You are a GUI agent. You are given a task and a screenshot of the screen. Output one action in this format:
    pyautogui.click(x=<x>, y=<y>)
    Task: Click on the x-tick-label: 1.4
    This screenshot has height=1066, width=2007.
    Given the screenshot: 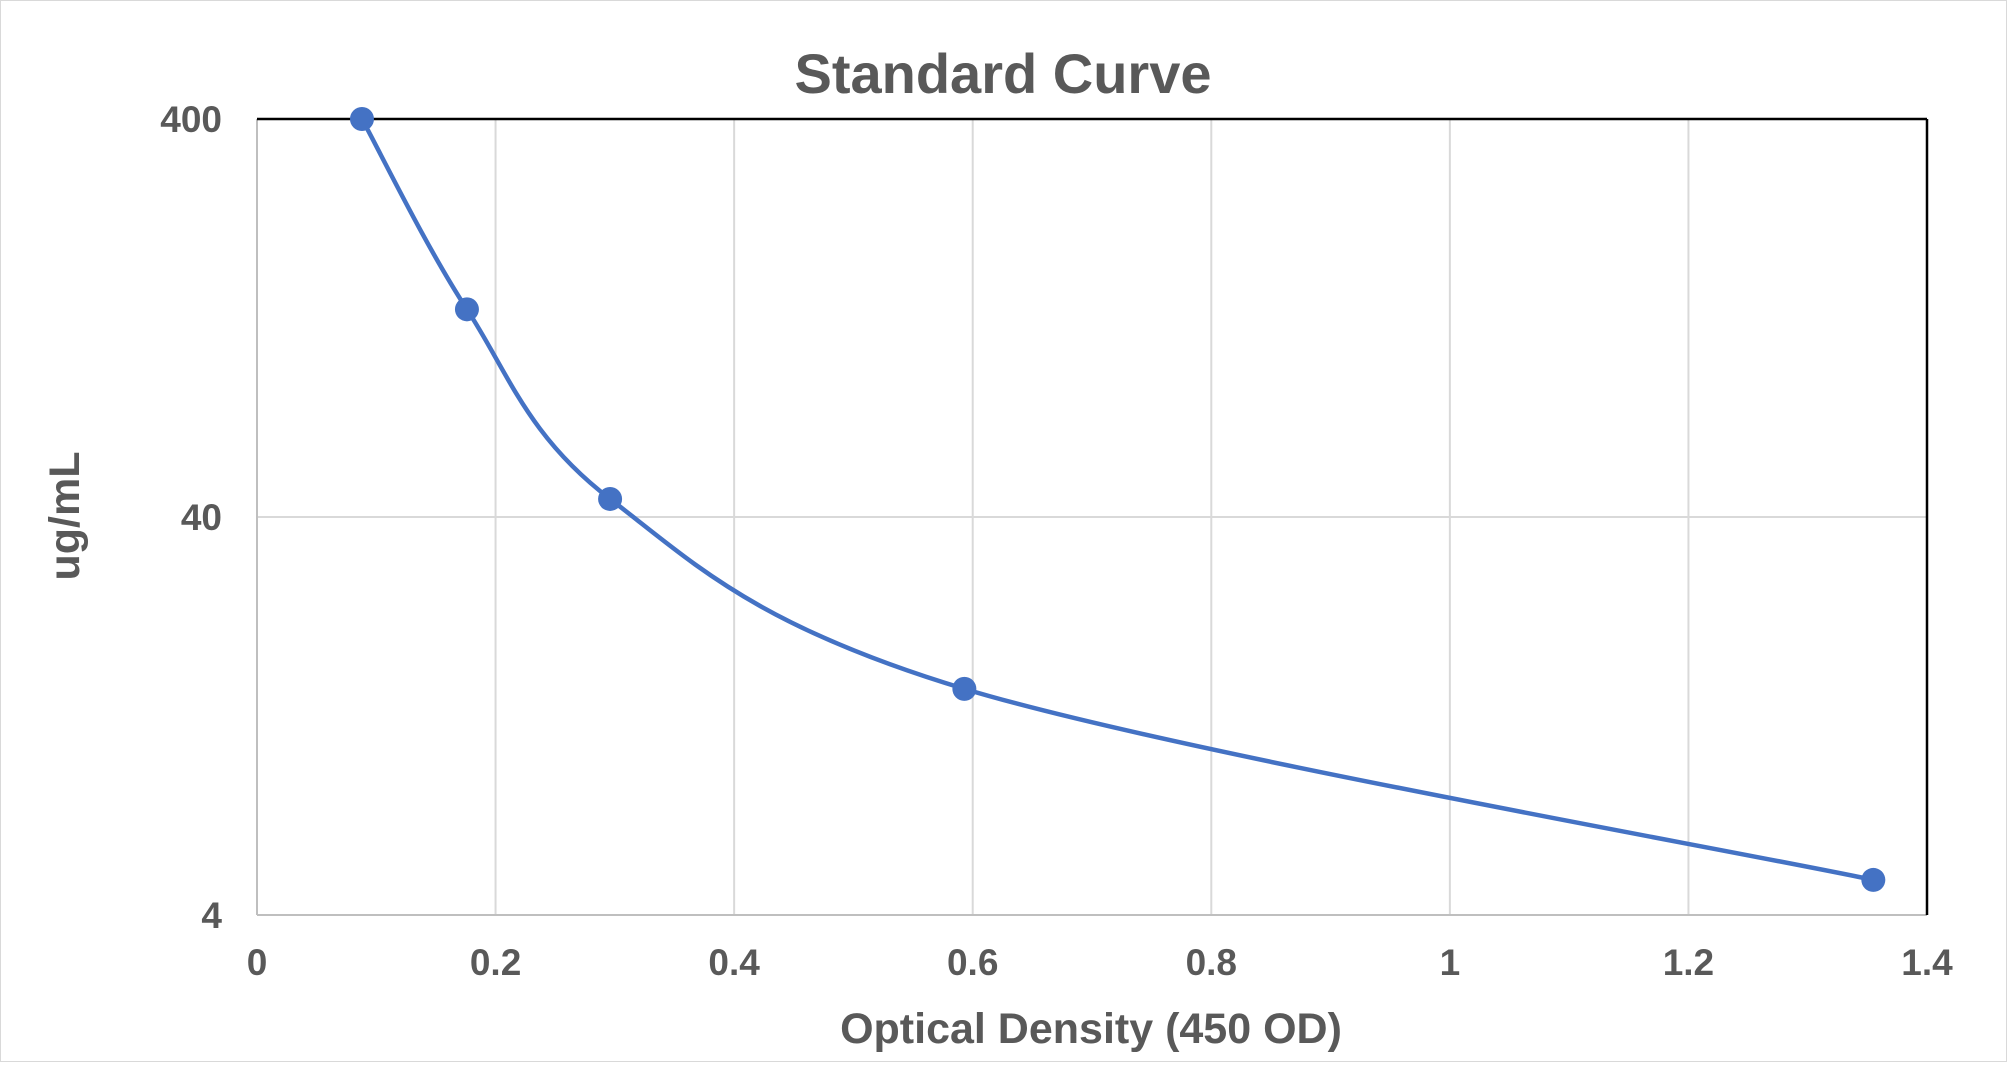 What is the action you would take?
    pyautogui.click(x=1927, y=962)
    